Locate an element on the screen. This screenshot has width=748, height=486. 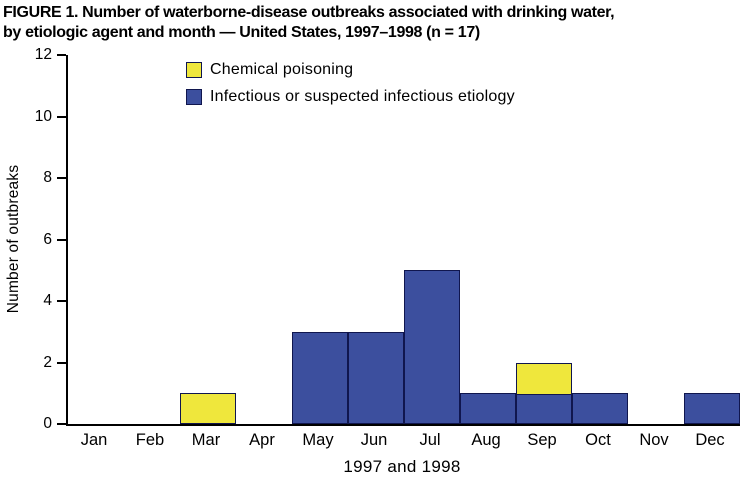
month-label: Dec is located at coordinates (710, 440).